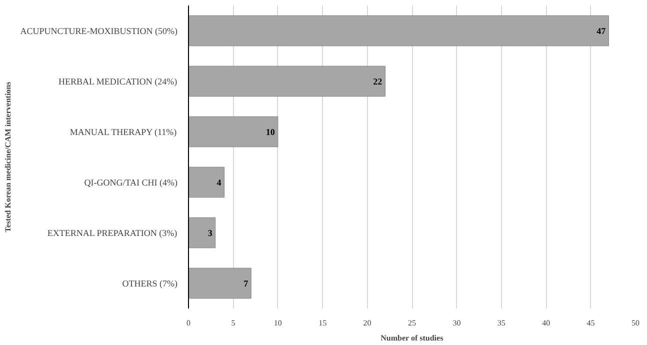 The width and height of the screenshot is (647, 345). What do you see at coordinates (188, 323) in the screenshot?
I see `x-tick-label: 0` at bounding box center [188, 323].